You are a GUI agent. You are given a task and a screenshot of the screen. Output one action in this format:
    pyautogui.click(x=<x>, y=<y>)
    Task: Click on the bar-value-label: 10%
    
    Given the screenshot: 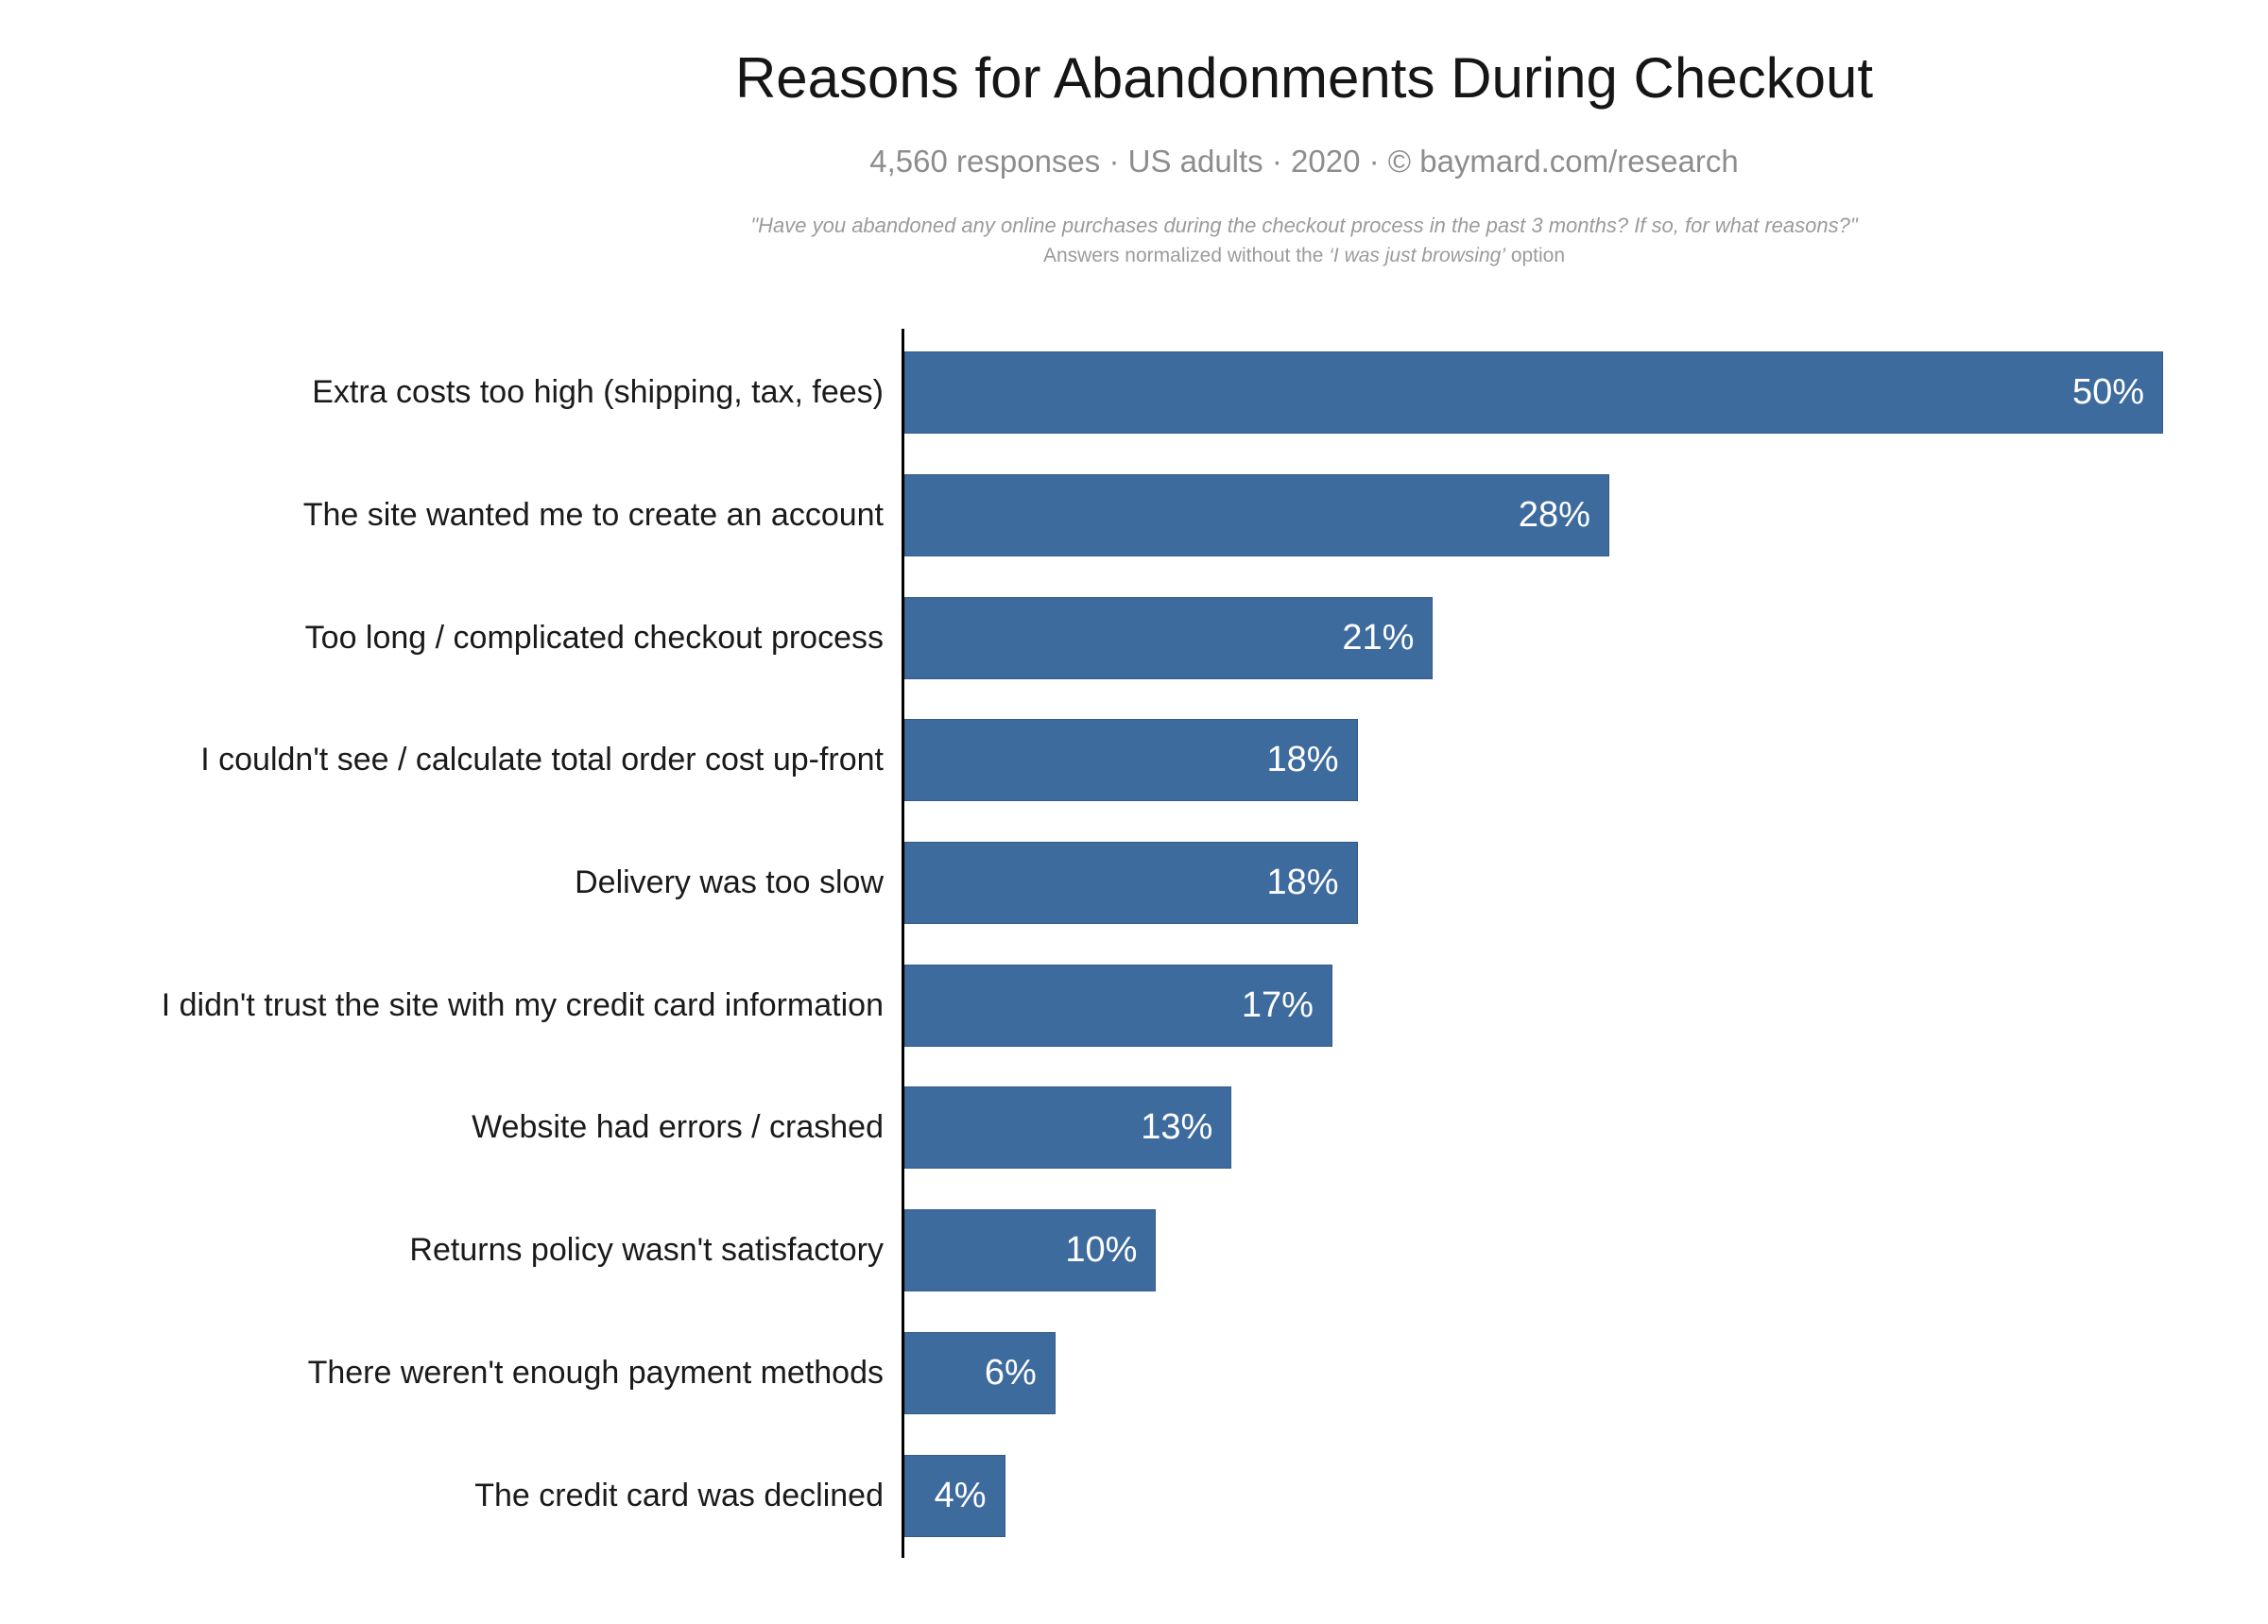 What is the action you would take?
    pyautogui.click(x=1101, y=1250)
    